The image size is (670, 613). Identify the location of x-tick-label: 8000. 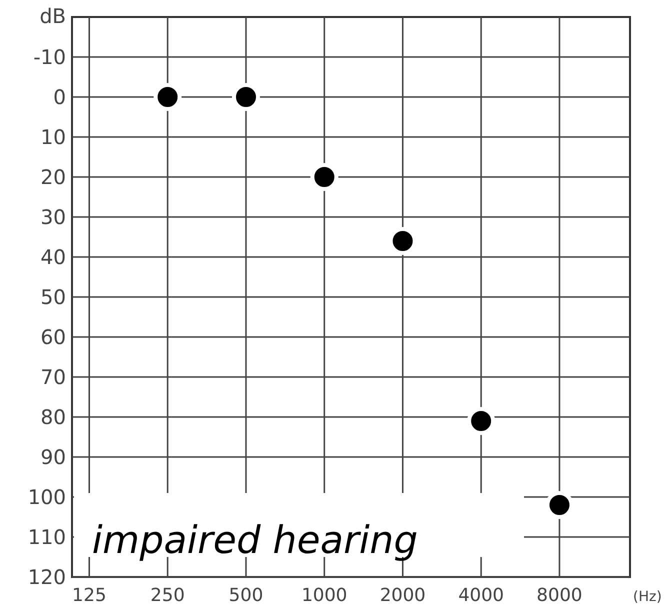
(559, 595).